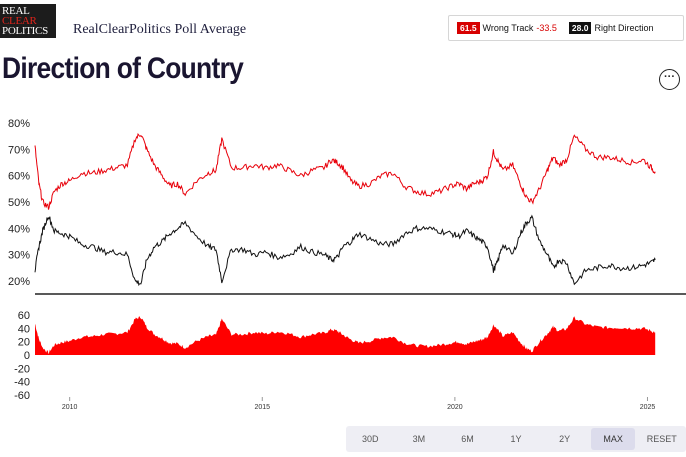 This screenshot has height=457, width=686. I want to click on brand-title: RealClearPolitics Poll Average, so click(160, 29).